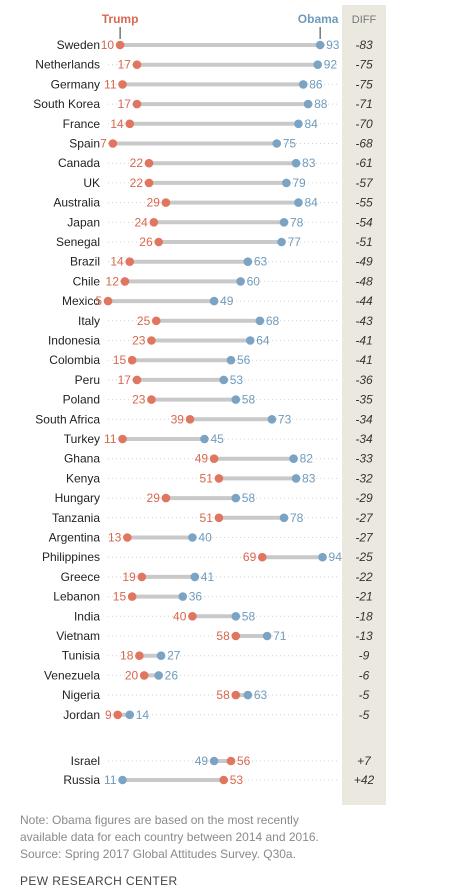 The image size is (451, 896). I want to click on diff-value-israel: +7, so click(364, 761).